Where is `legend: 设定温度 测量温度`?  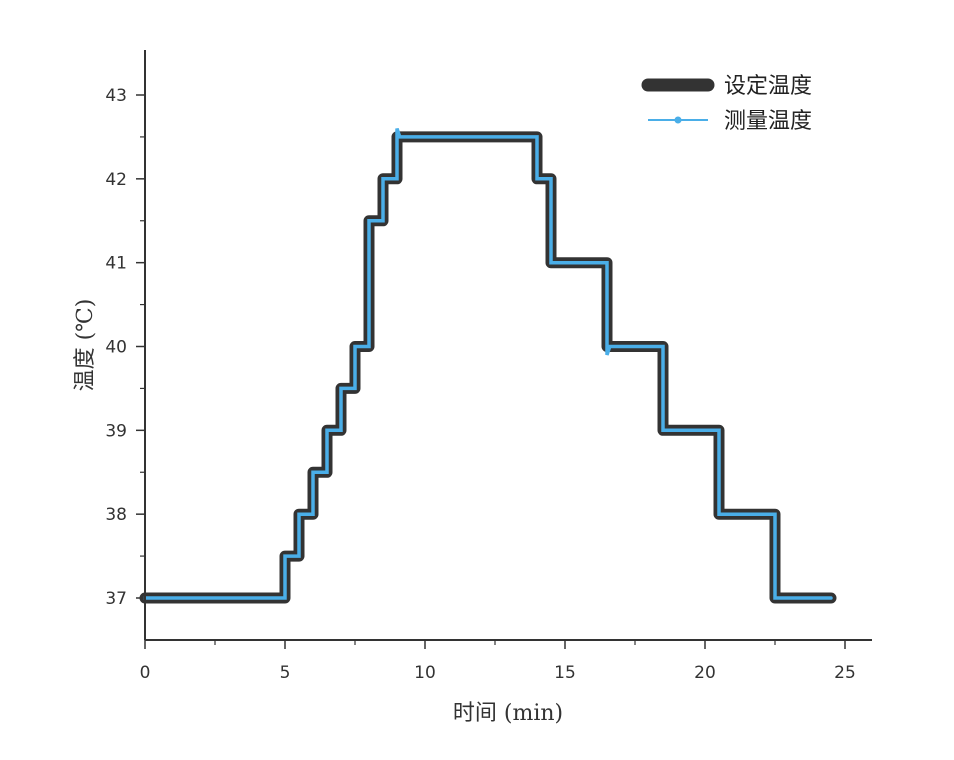
legend: 设定温度 测量温度 is located at coordinates (726, 104).